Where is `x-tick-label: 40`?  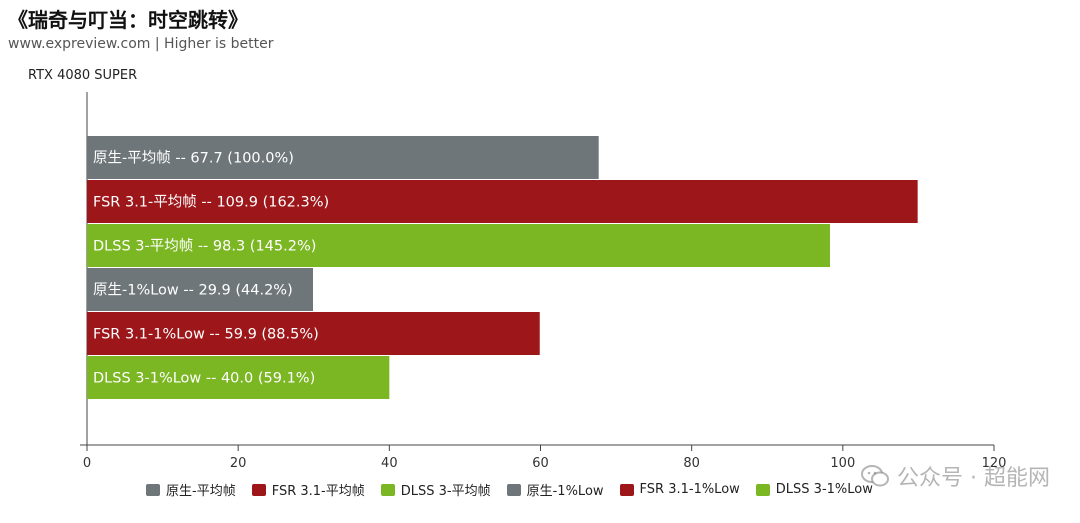
x-tick-label: 40 is located at coordinates (389, 463).